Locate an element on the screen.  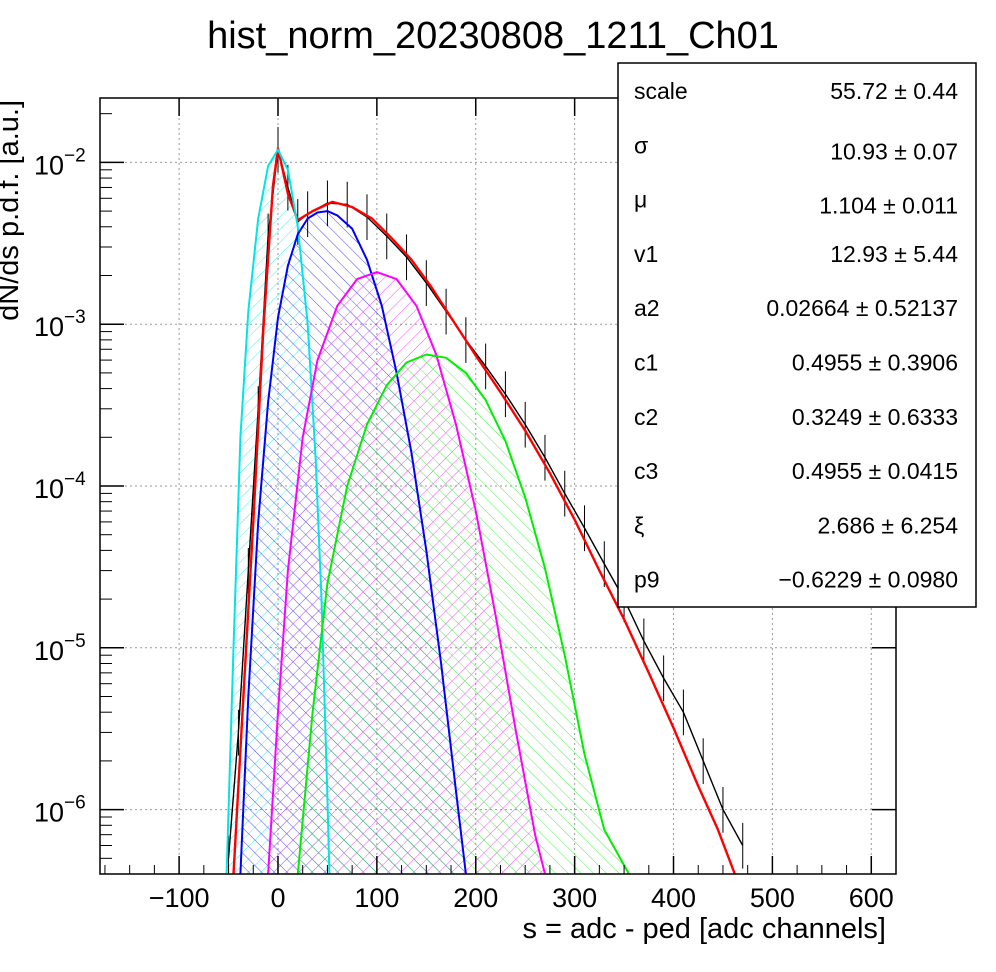
stat-name-4: a2 is located at coordinates (647, 308).